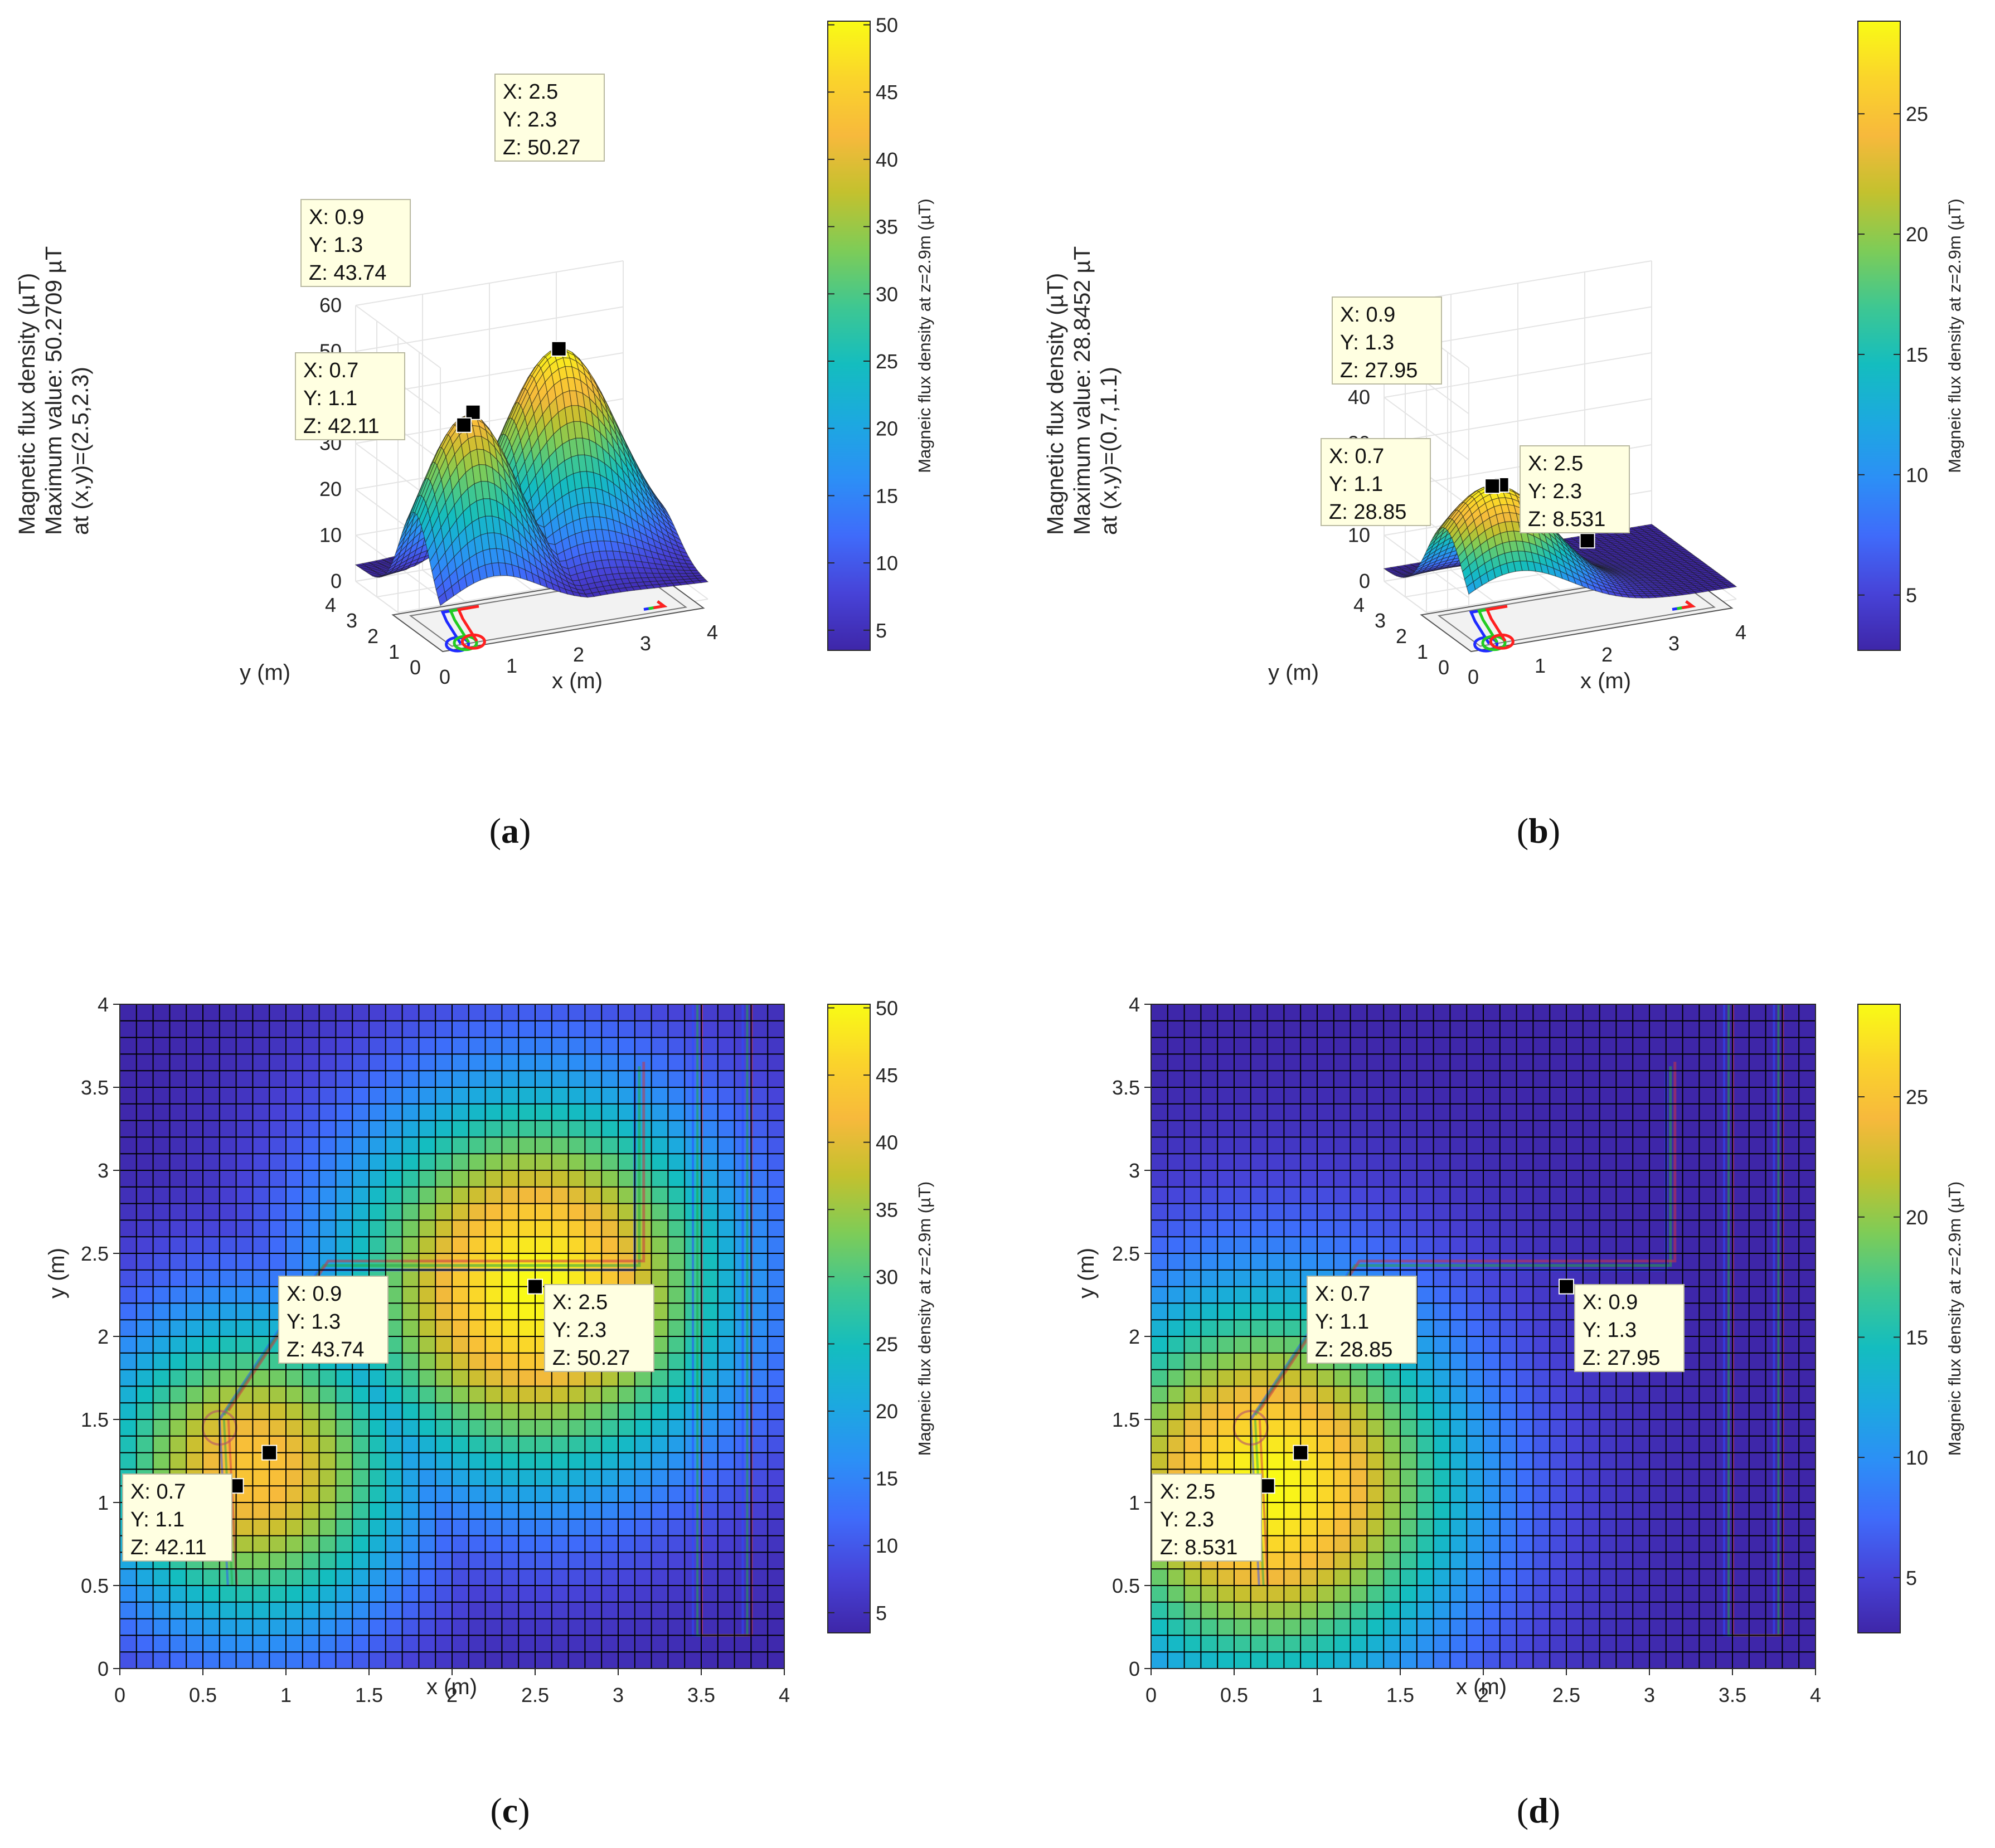  I want to click on x-tick-label: 1, so click(512, 665).